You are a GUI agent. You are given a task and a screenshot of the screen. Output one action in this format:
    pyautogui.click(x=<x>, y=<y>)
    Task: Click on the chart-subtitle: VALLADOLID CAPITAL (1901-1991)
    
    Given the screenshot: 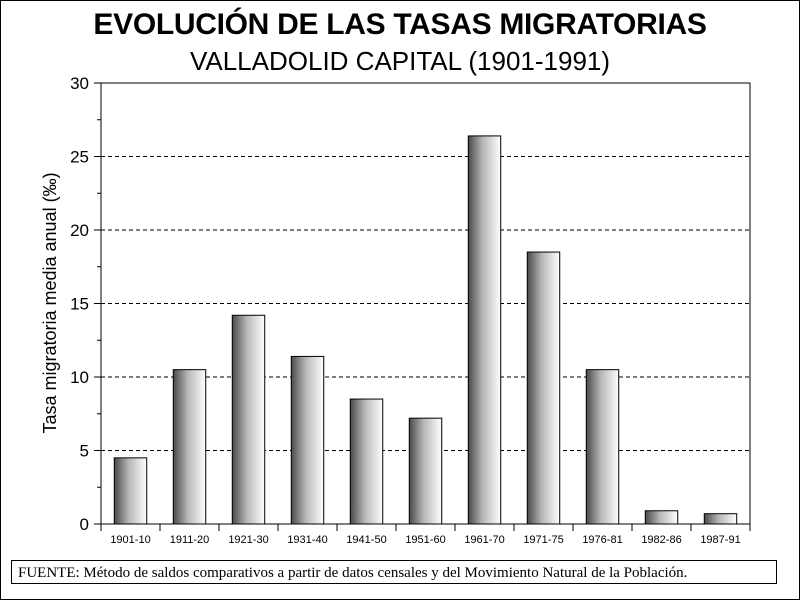 What is the action you would take?
    pyautogui.click(x=400, y=61)
    